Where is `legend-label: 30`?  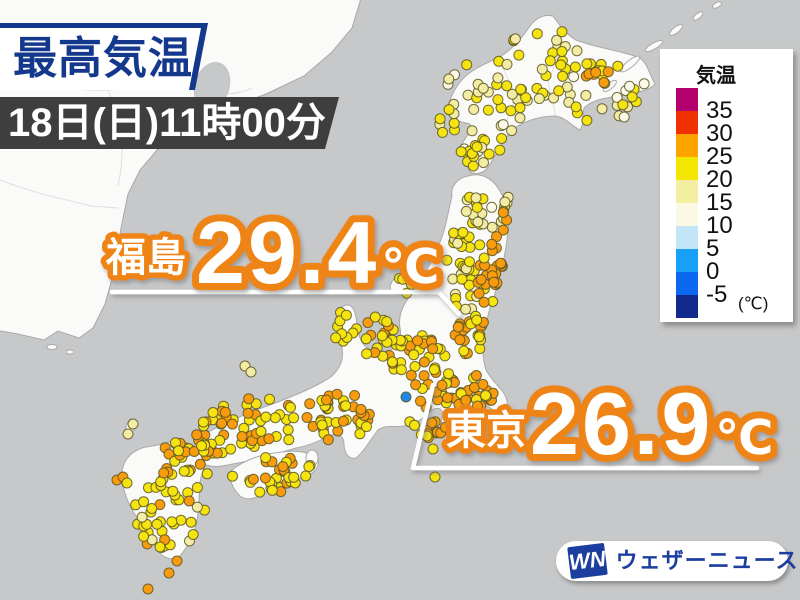
legend-label: 30 is located at coordinates (719, 133).